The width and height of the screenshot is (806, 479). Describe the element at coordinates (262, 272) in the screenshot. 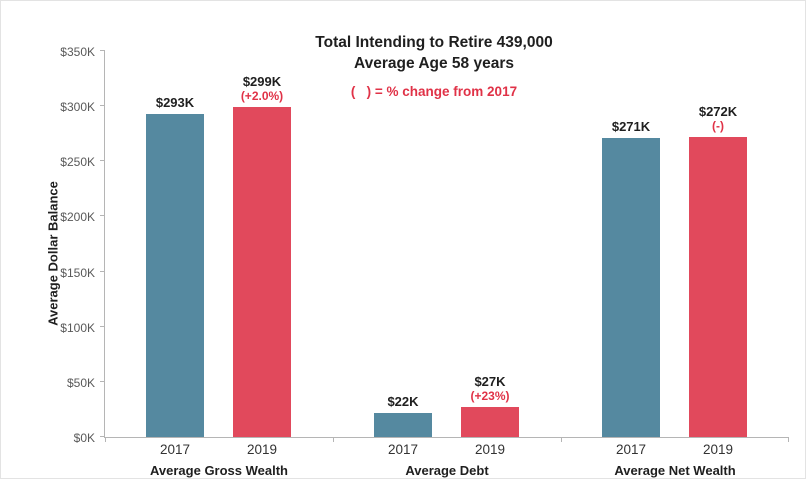

I see `bar-2019-gross-wealth` at that location.